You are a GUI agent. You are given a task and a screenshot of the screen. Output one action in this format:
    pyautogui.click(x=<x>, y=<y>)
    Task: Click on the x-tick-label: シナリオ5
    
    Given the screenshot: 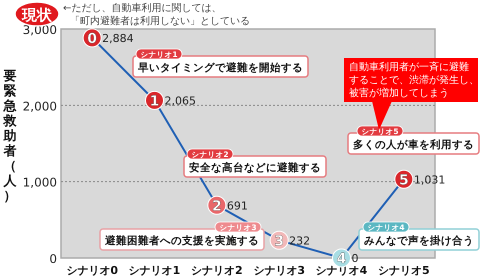 What is the action you would take?
    pyautogui.click(x=404, y=270)
    